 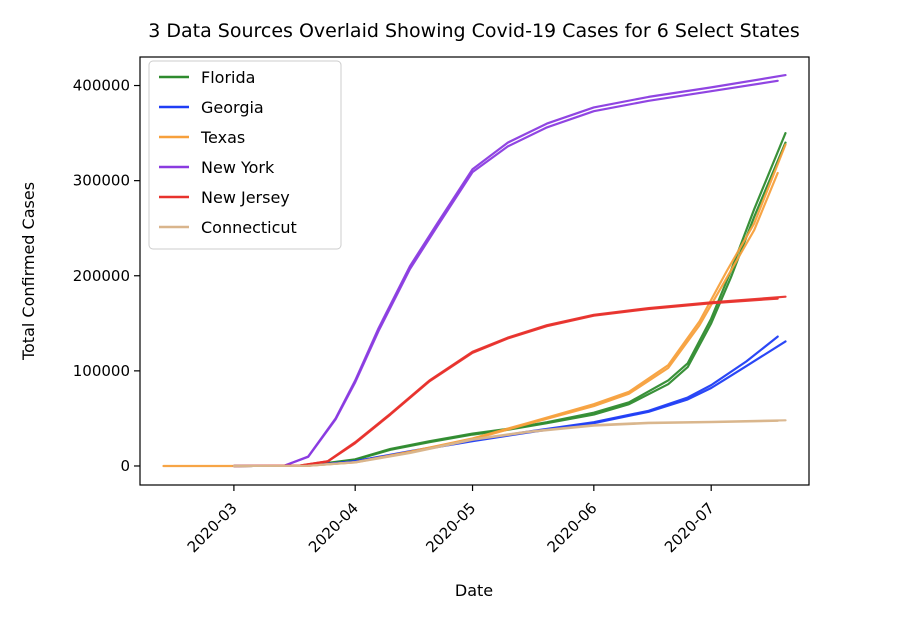 I want to click on x-tick-label: 2020-04, so click(x=333, y=527).